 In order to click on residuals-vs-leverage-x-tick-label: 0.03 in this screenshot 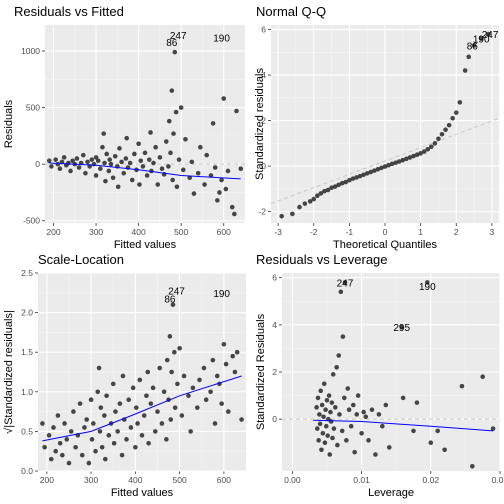, I will do `click(498, 480)`.